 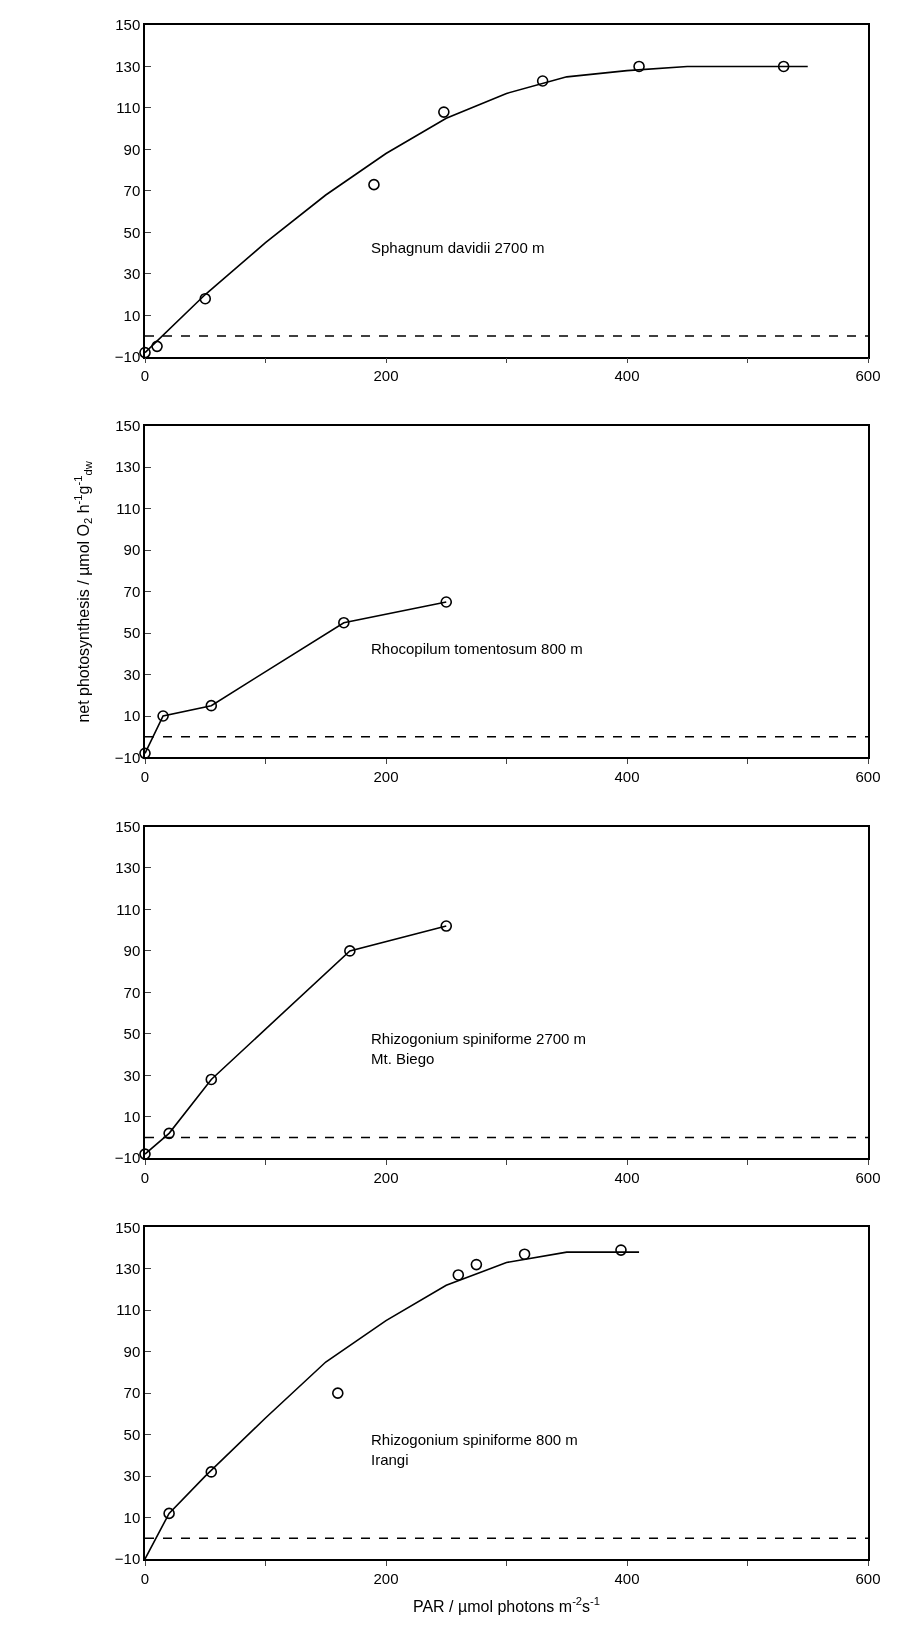 What do you see at coordinates (506, 1605) in the screenshot?
I see `x-axis-title: PAR / µmol photons m$^{-2}$s$^{-1}$` at bounding box center [506, 1605].